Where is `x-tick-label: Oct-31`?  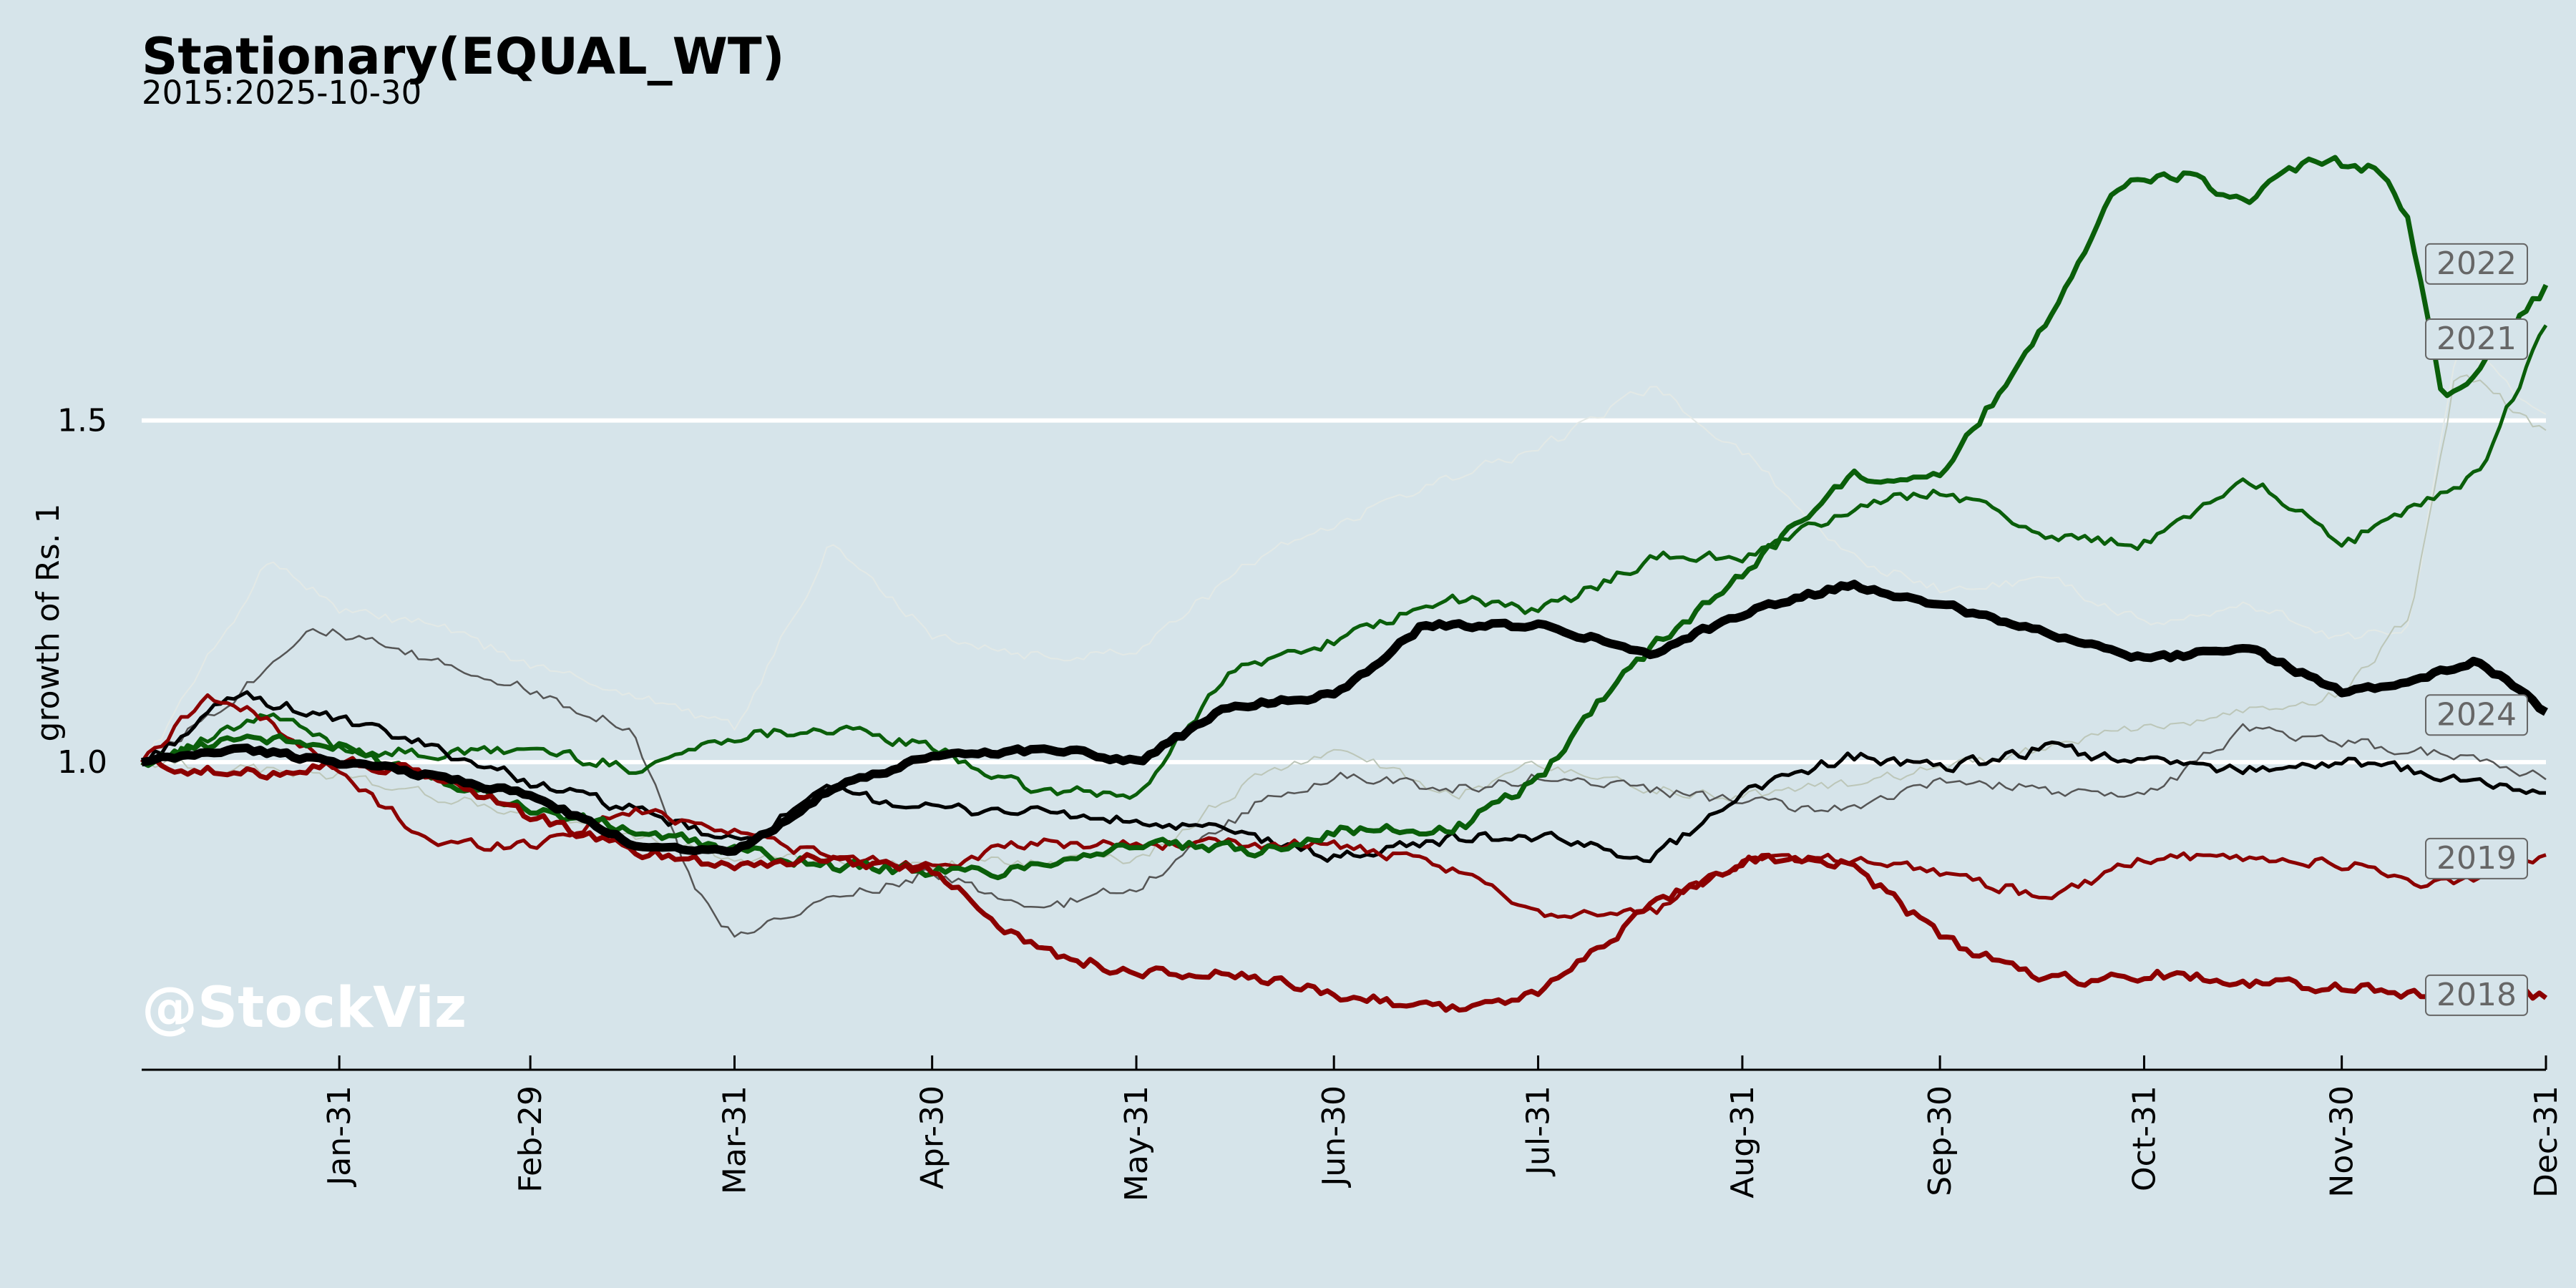 x-tick-label: Oct-31 is located at coordinates (2144, 1138).